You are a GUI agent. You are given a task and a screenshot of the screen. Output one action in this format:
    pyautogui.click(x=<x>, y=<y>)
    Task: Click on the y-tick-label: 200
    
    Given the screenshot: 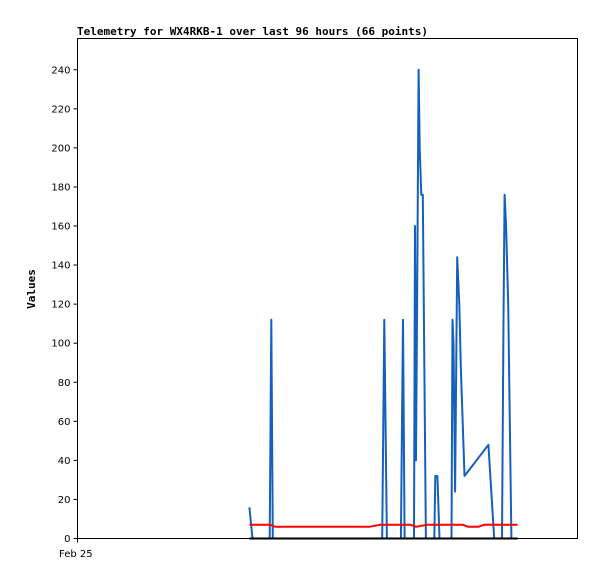 What is the action you would take?
    pyautogui.click(x=60, y=148)
    